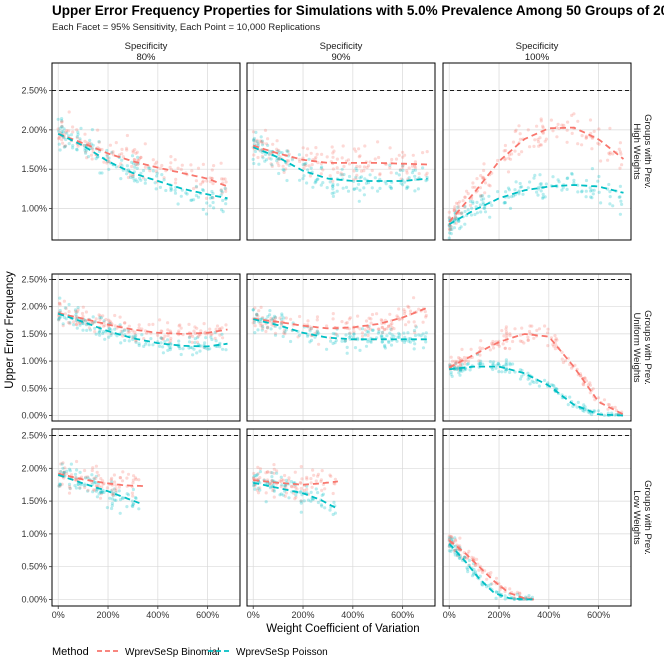 The height and width of the screenshot is (664, 664). What do you see at coordinates (34, 279) in the screenshot?
I see `y-tick-label: 2.50%` at bounding box center [34, 279].